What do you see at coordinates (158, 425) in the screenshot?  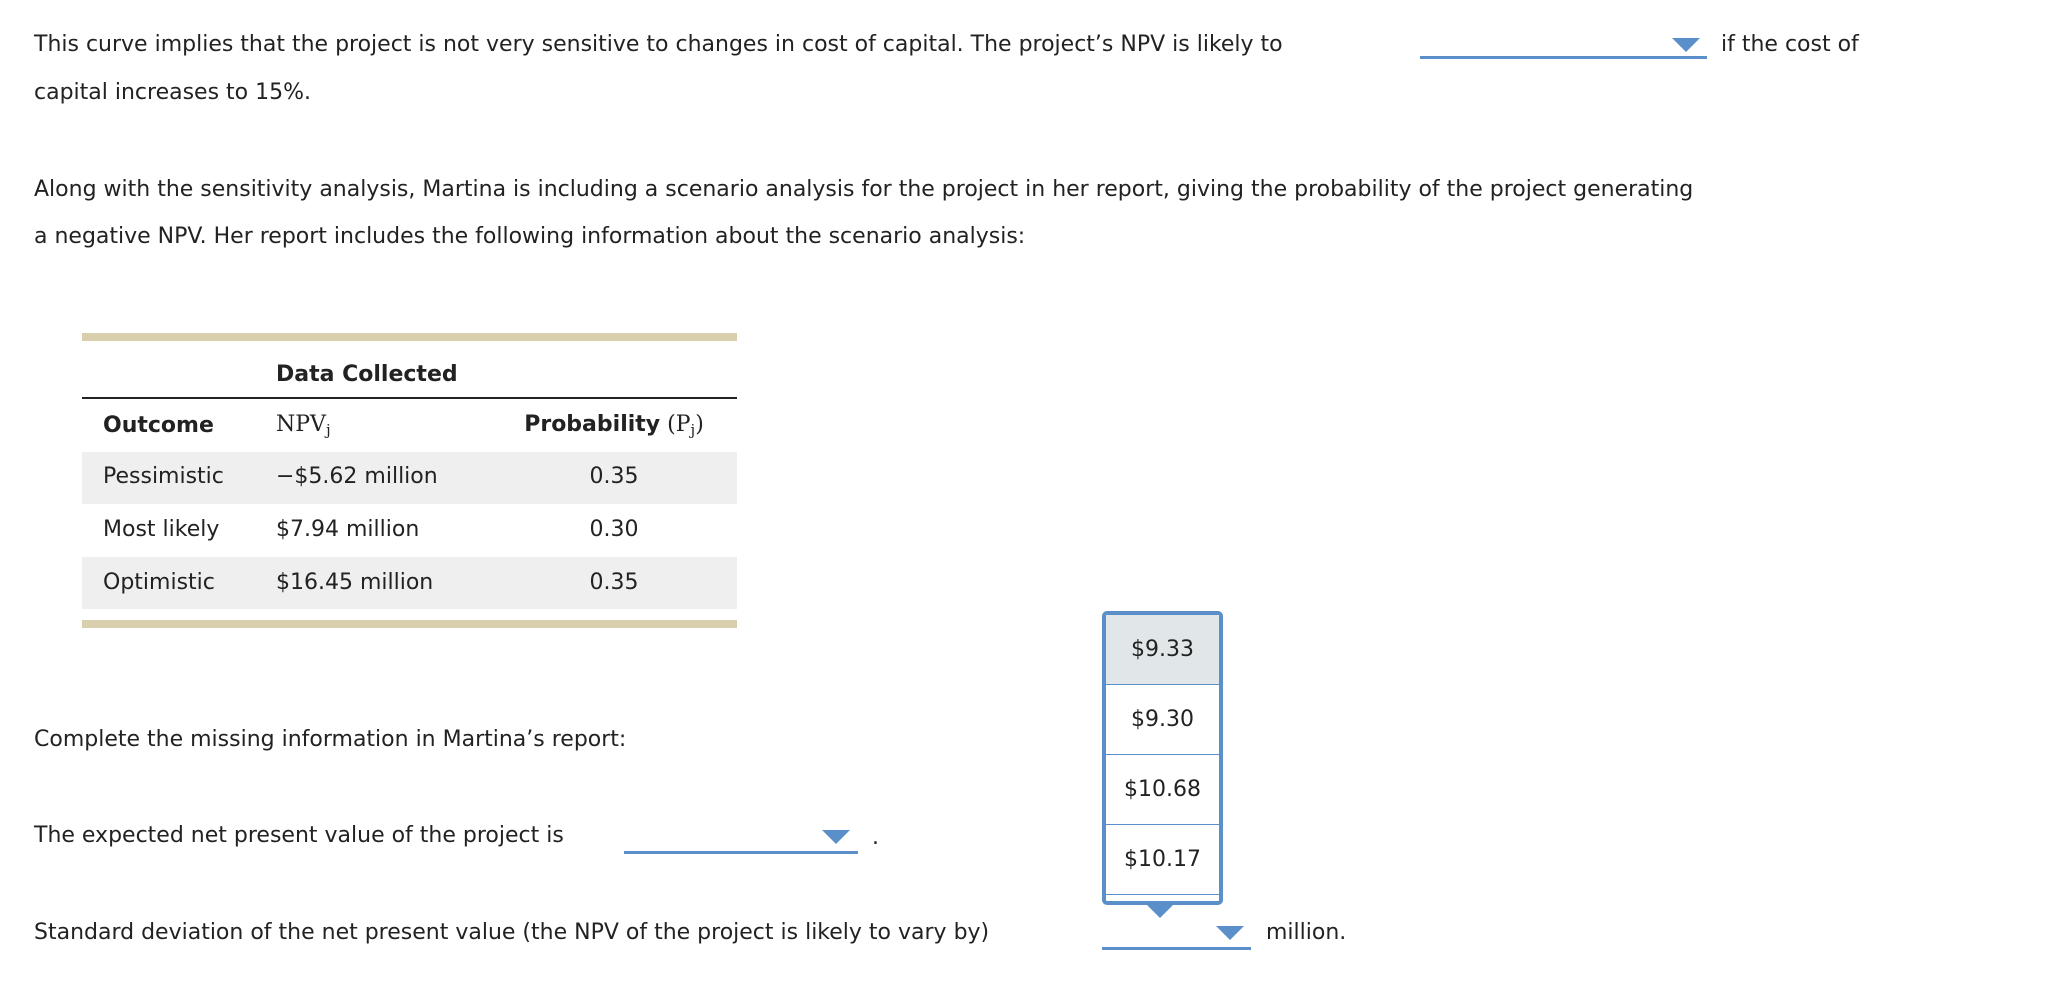 I see `column-header: Outcome` at bounding box center [158, 425].